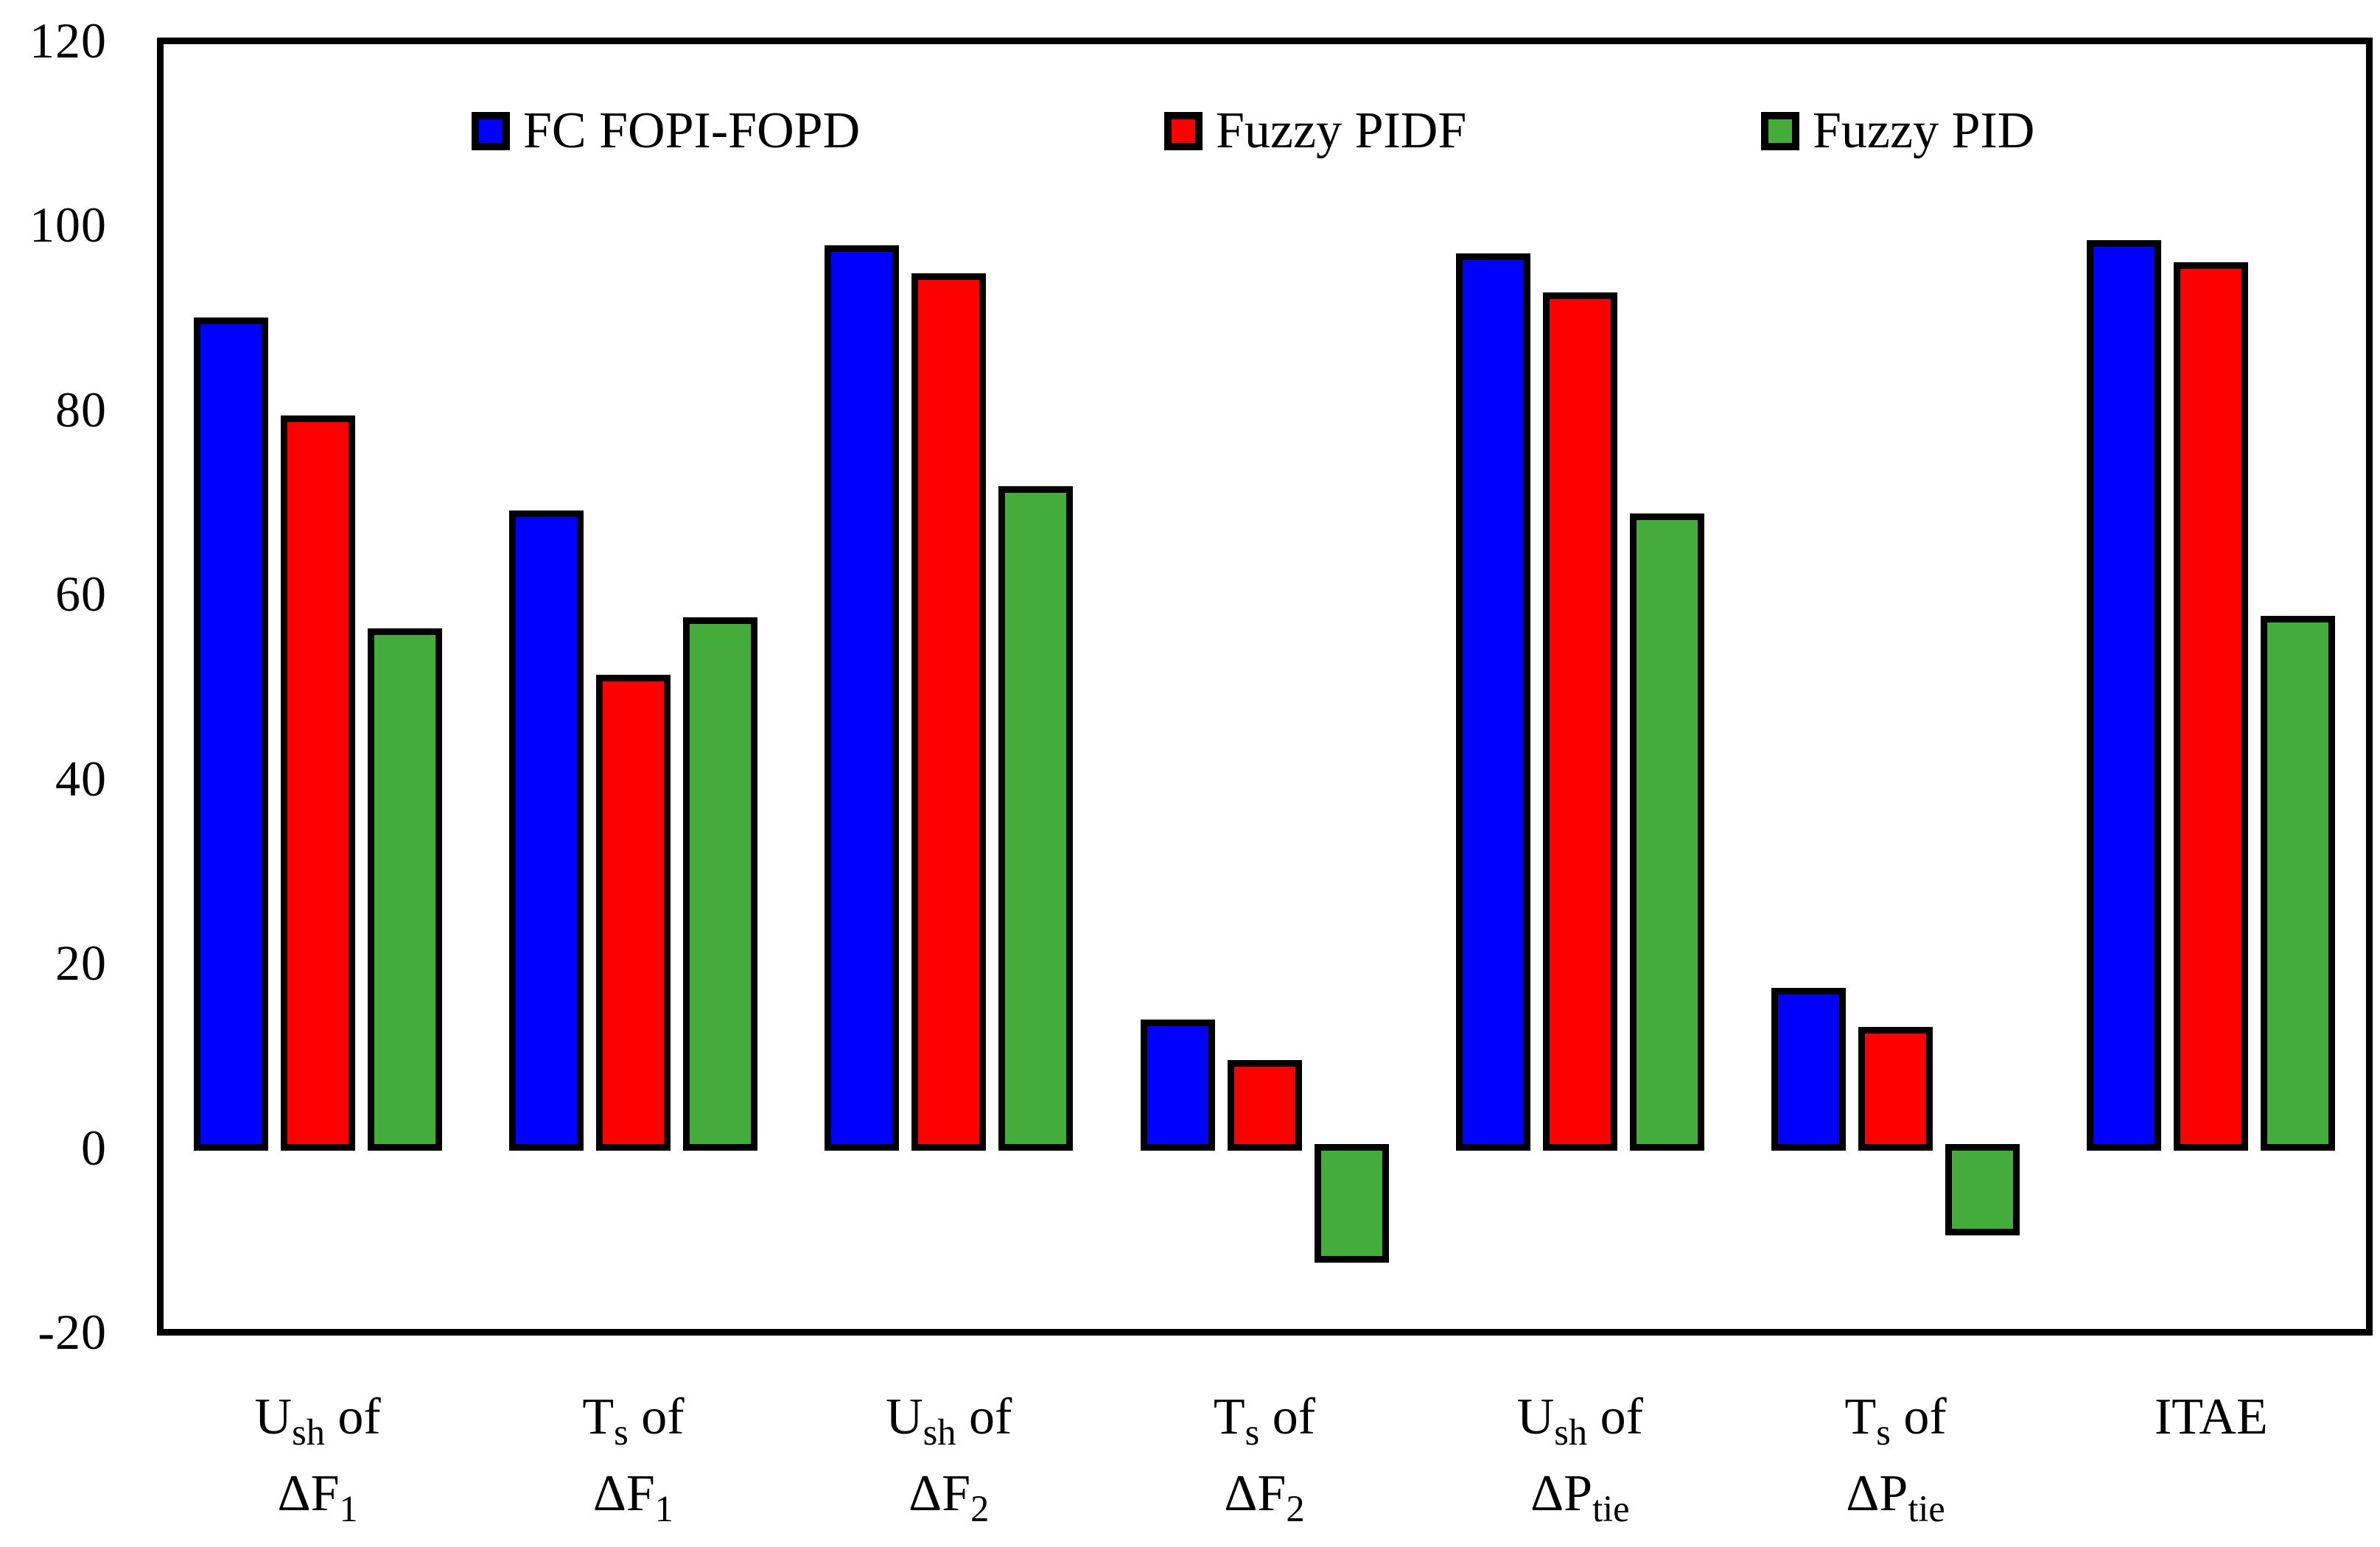 The height and width of the screenshot is (1547, 2380). I want to click on legend-label: Fuzzy PID, so click(1924, 131).